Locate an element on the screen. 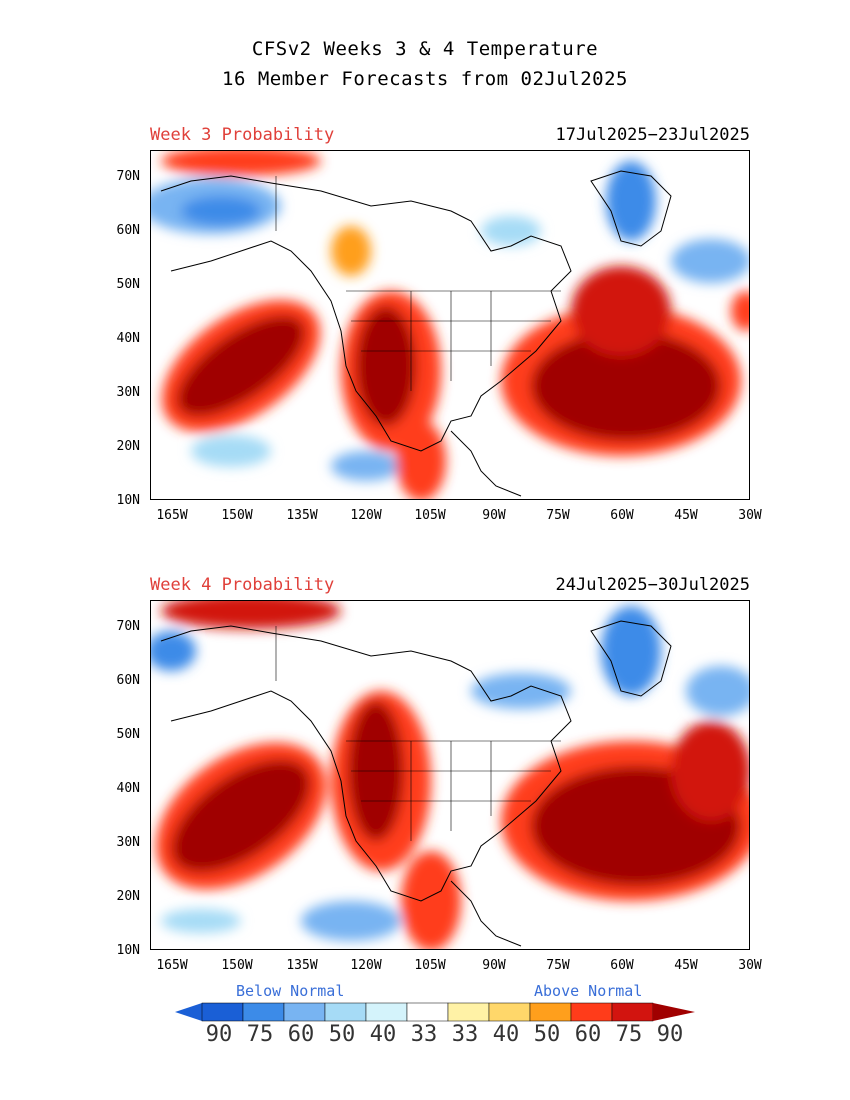  legend-value-11: 75 is located at coordinates (629, 1034).